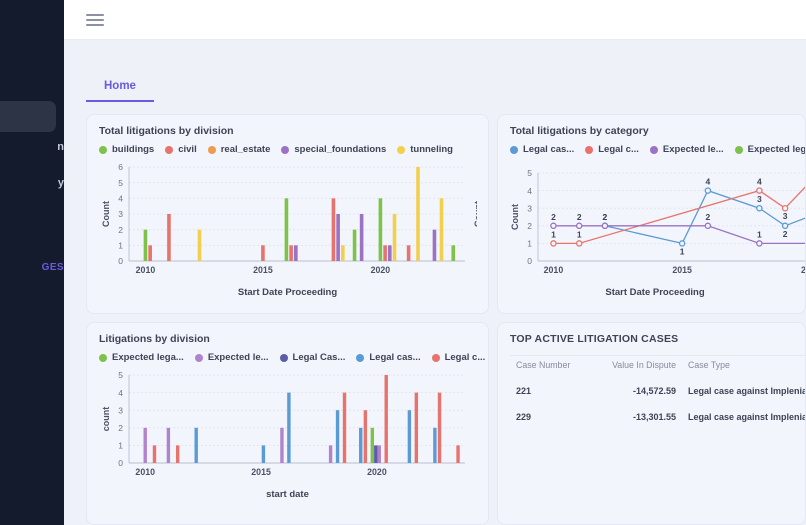  What do you see at coordinates (120, 183) in the screenshot?
I see `svg-text: 5` at bounding box center [120, 183].